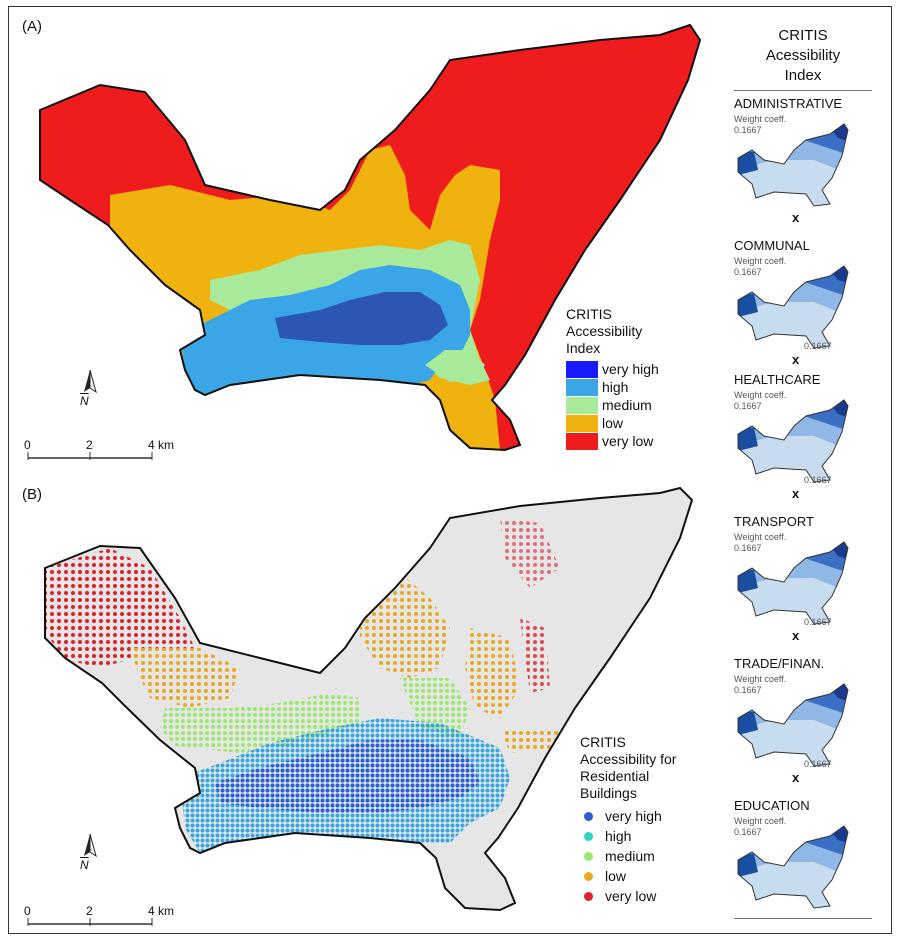  What do you see at coordinates (603, 742) in the screenshot?
I see `legend-b-title-1: CRITIS` at bounding box center [603, 742].